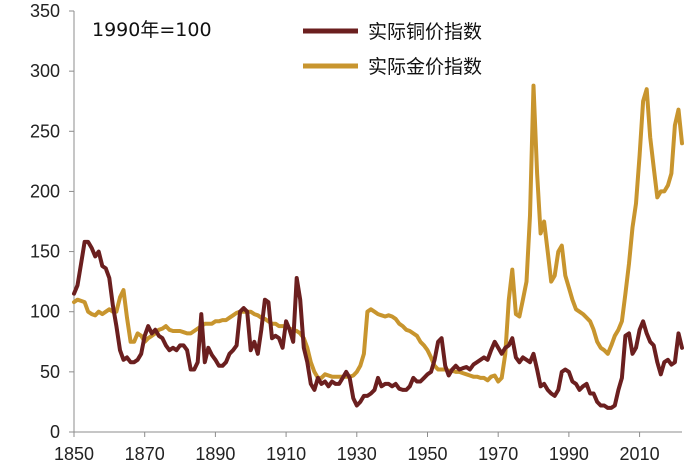  I want to click on x-tick-label: 1930, so click(357, 454).